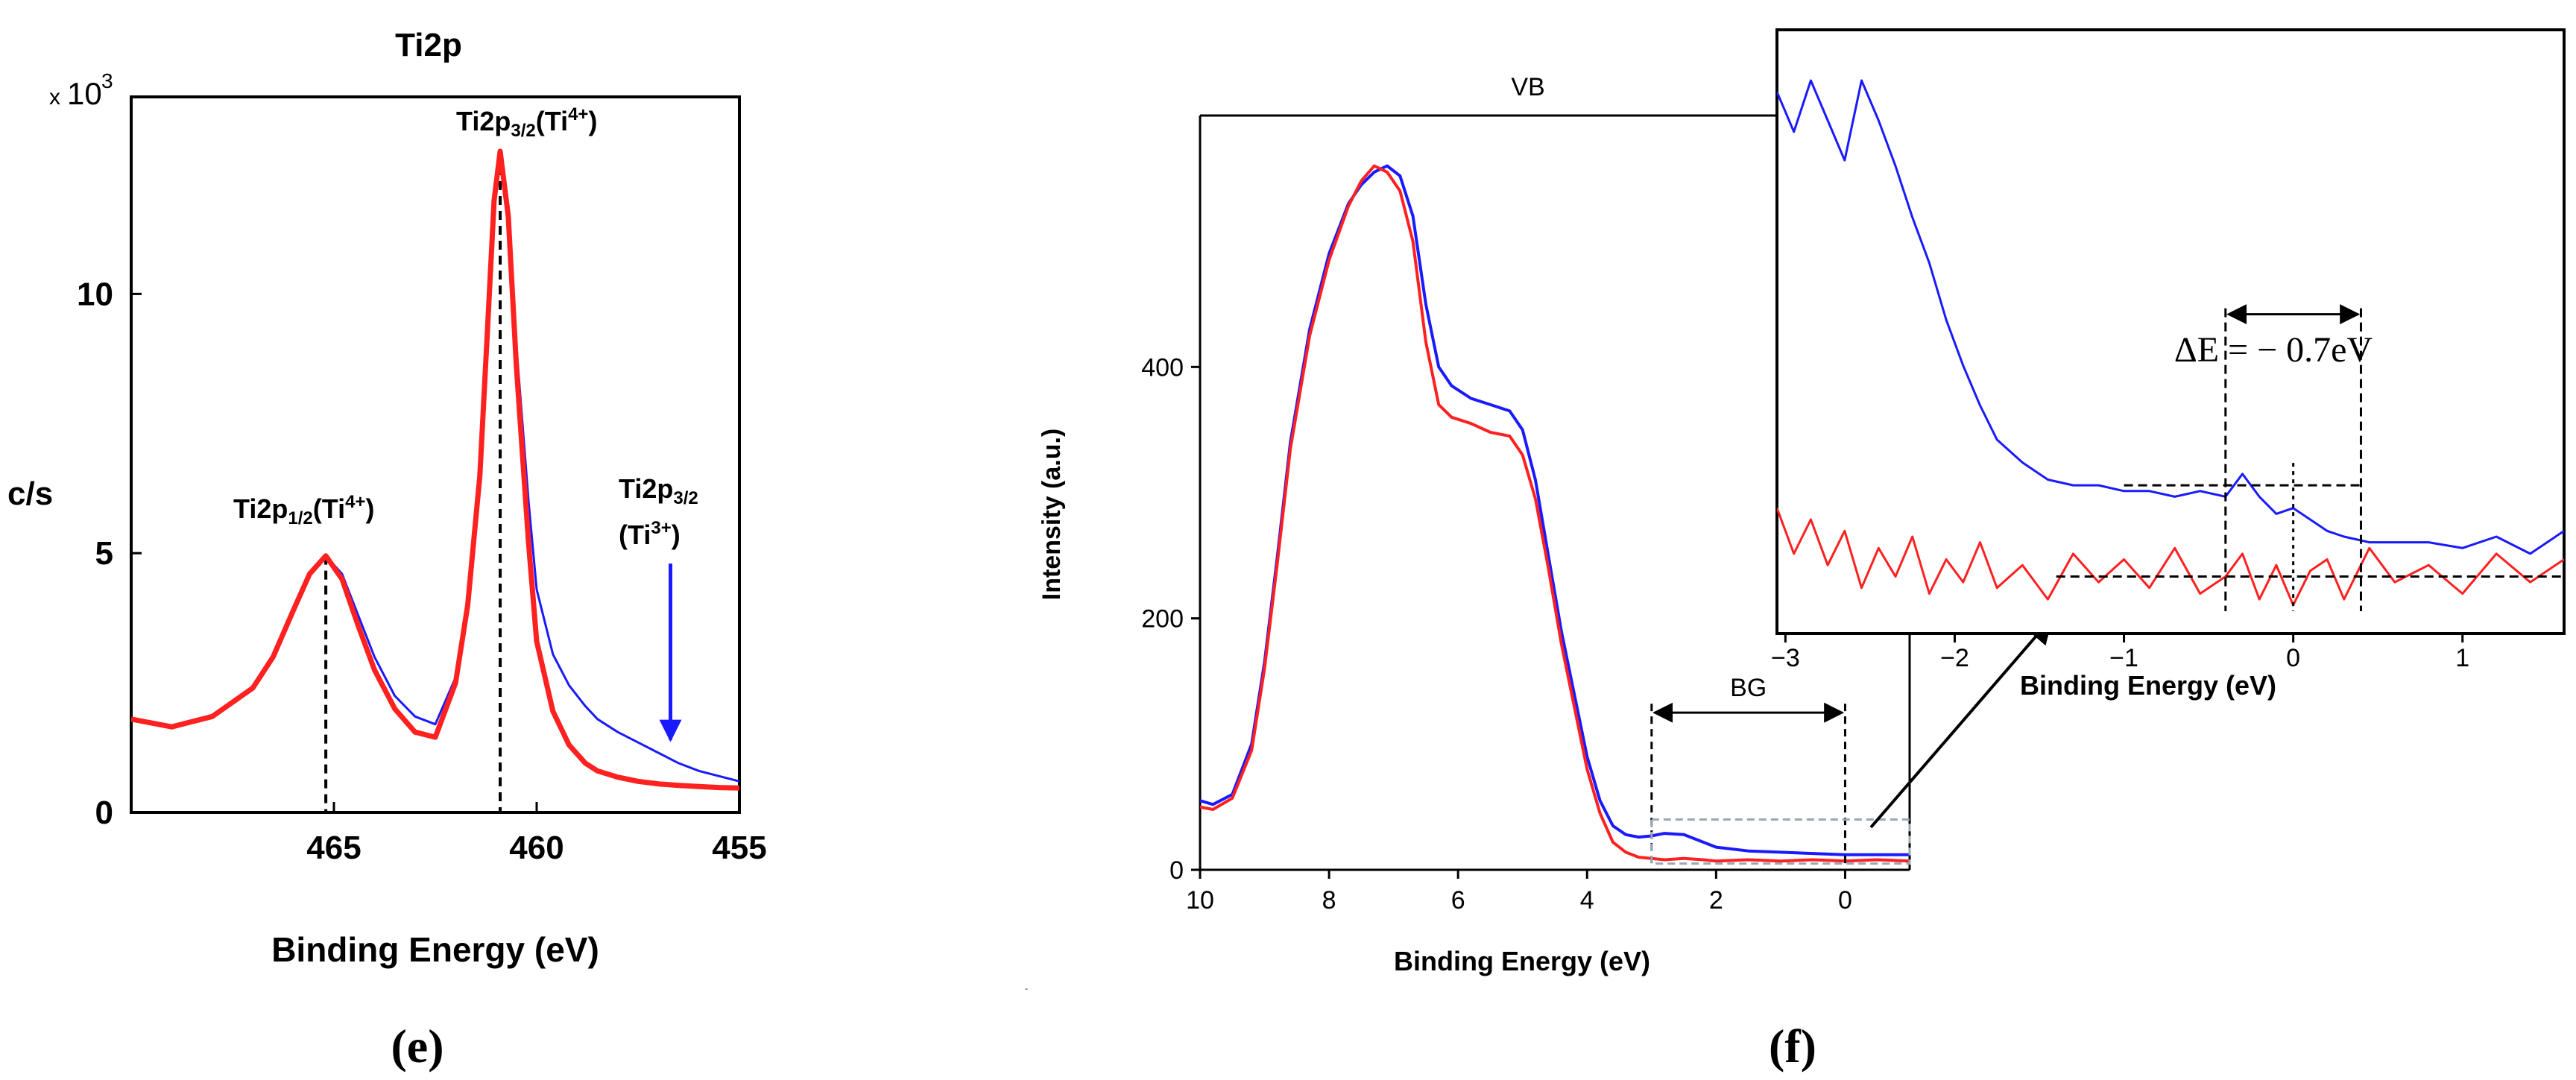  What do you see at coordinates (1527, 87) in the screenshot?
I see `panel-f-title: VB` at bounding box center [1527, 87].